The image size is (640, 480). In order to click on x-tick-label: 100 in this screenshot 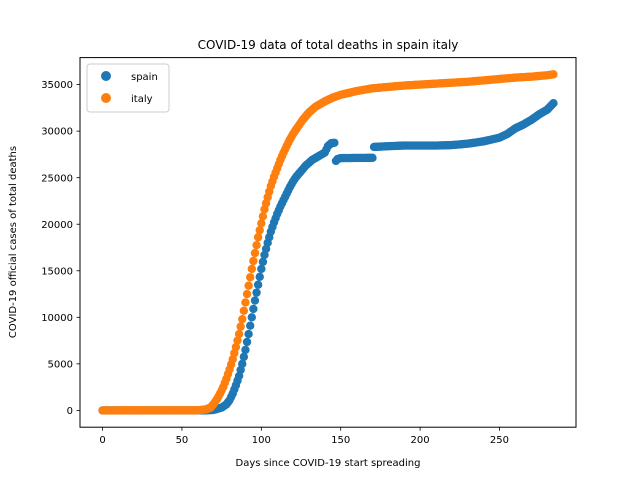, I will do `click(261, 440)`.